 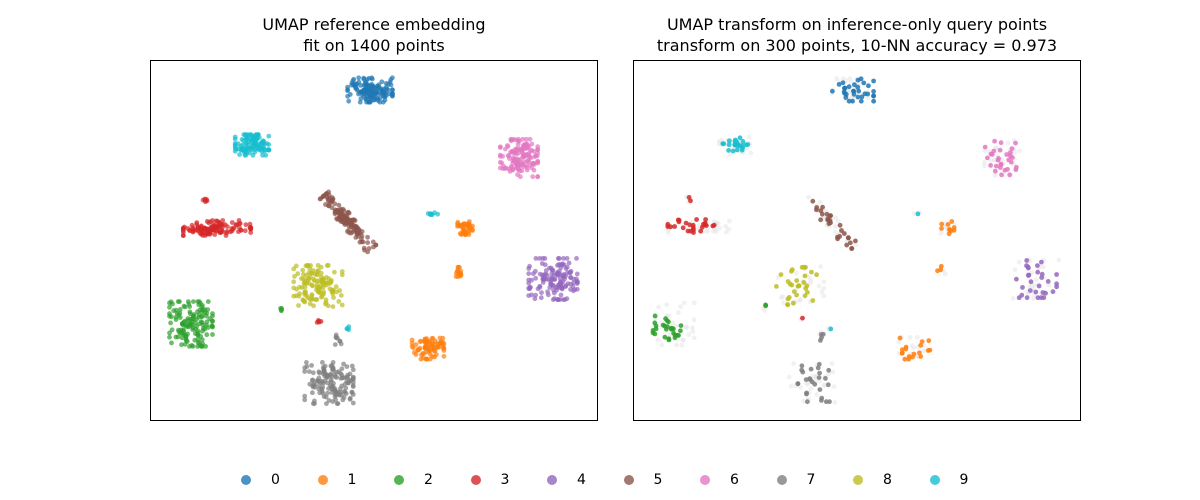 I want to click on legend-item-8: 8, so click(x=883, y=480).